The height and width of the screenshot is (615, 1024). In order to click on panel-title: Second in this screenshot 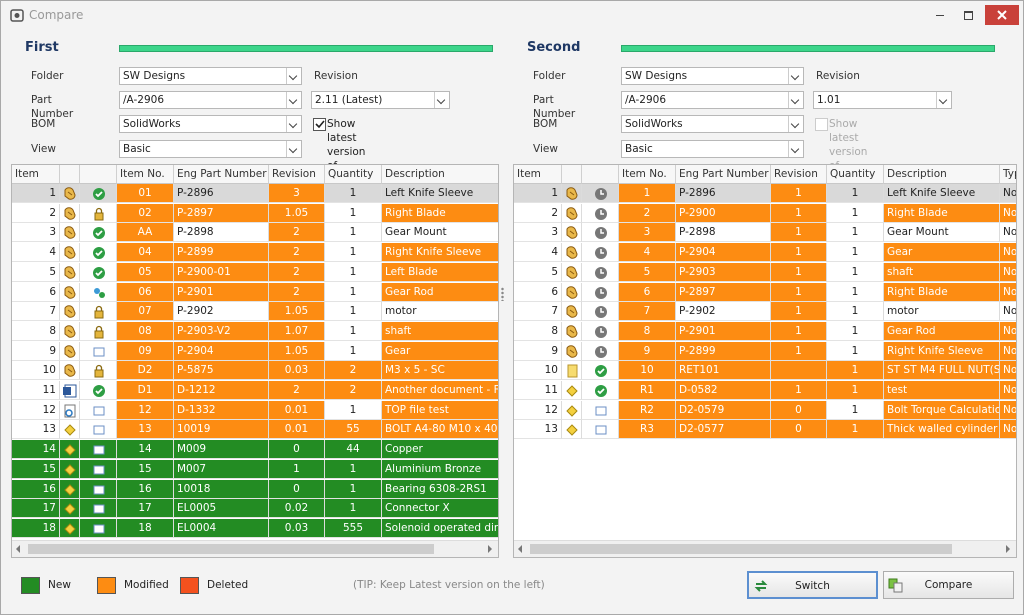, I will do `click(553, 47)`.